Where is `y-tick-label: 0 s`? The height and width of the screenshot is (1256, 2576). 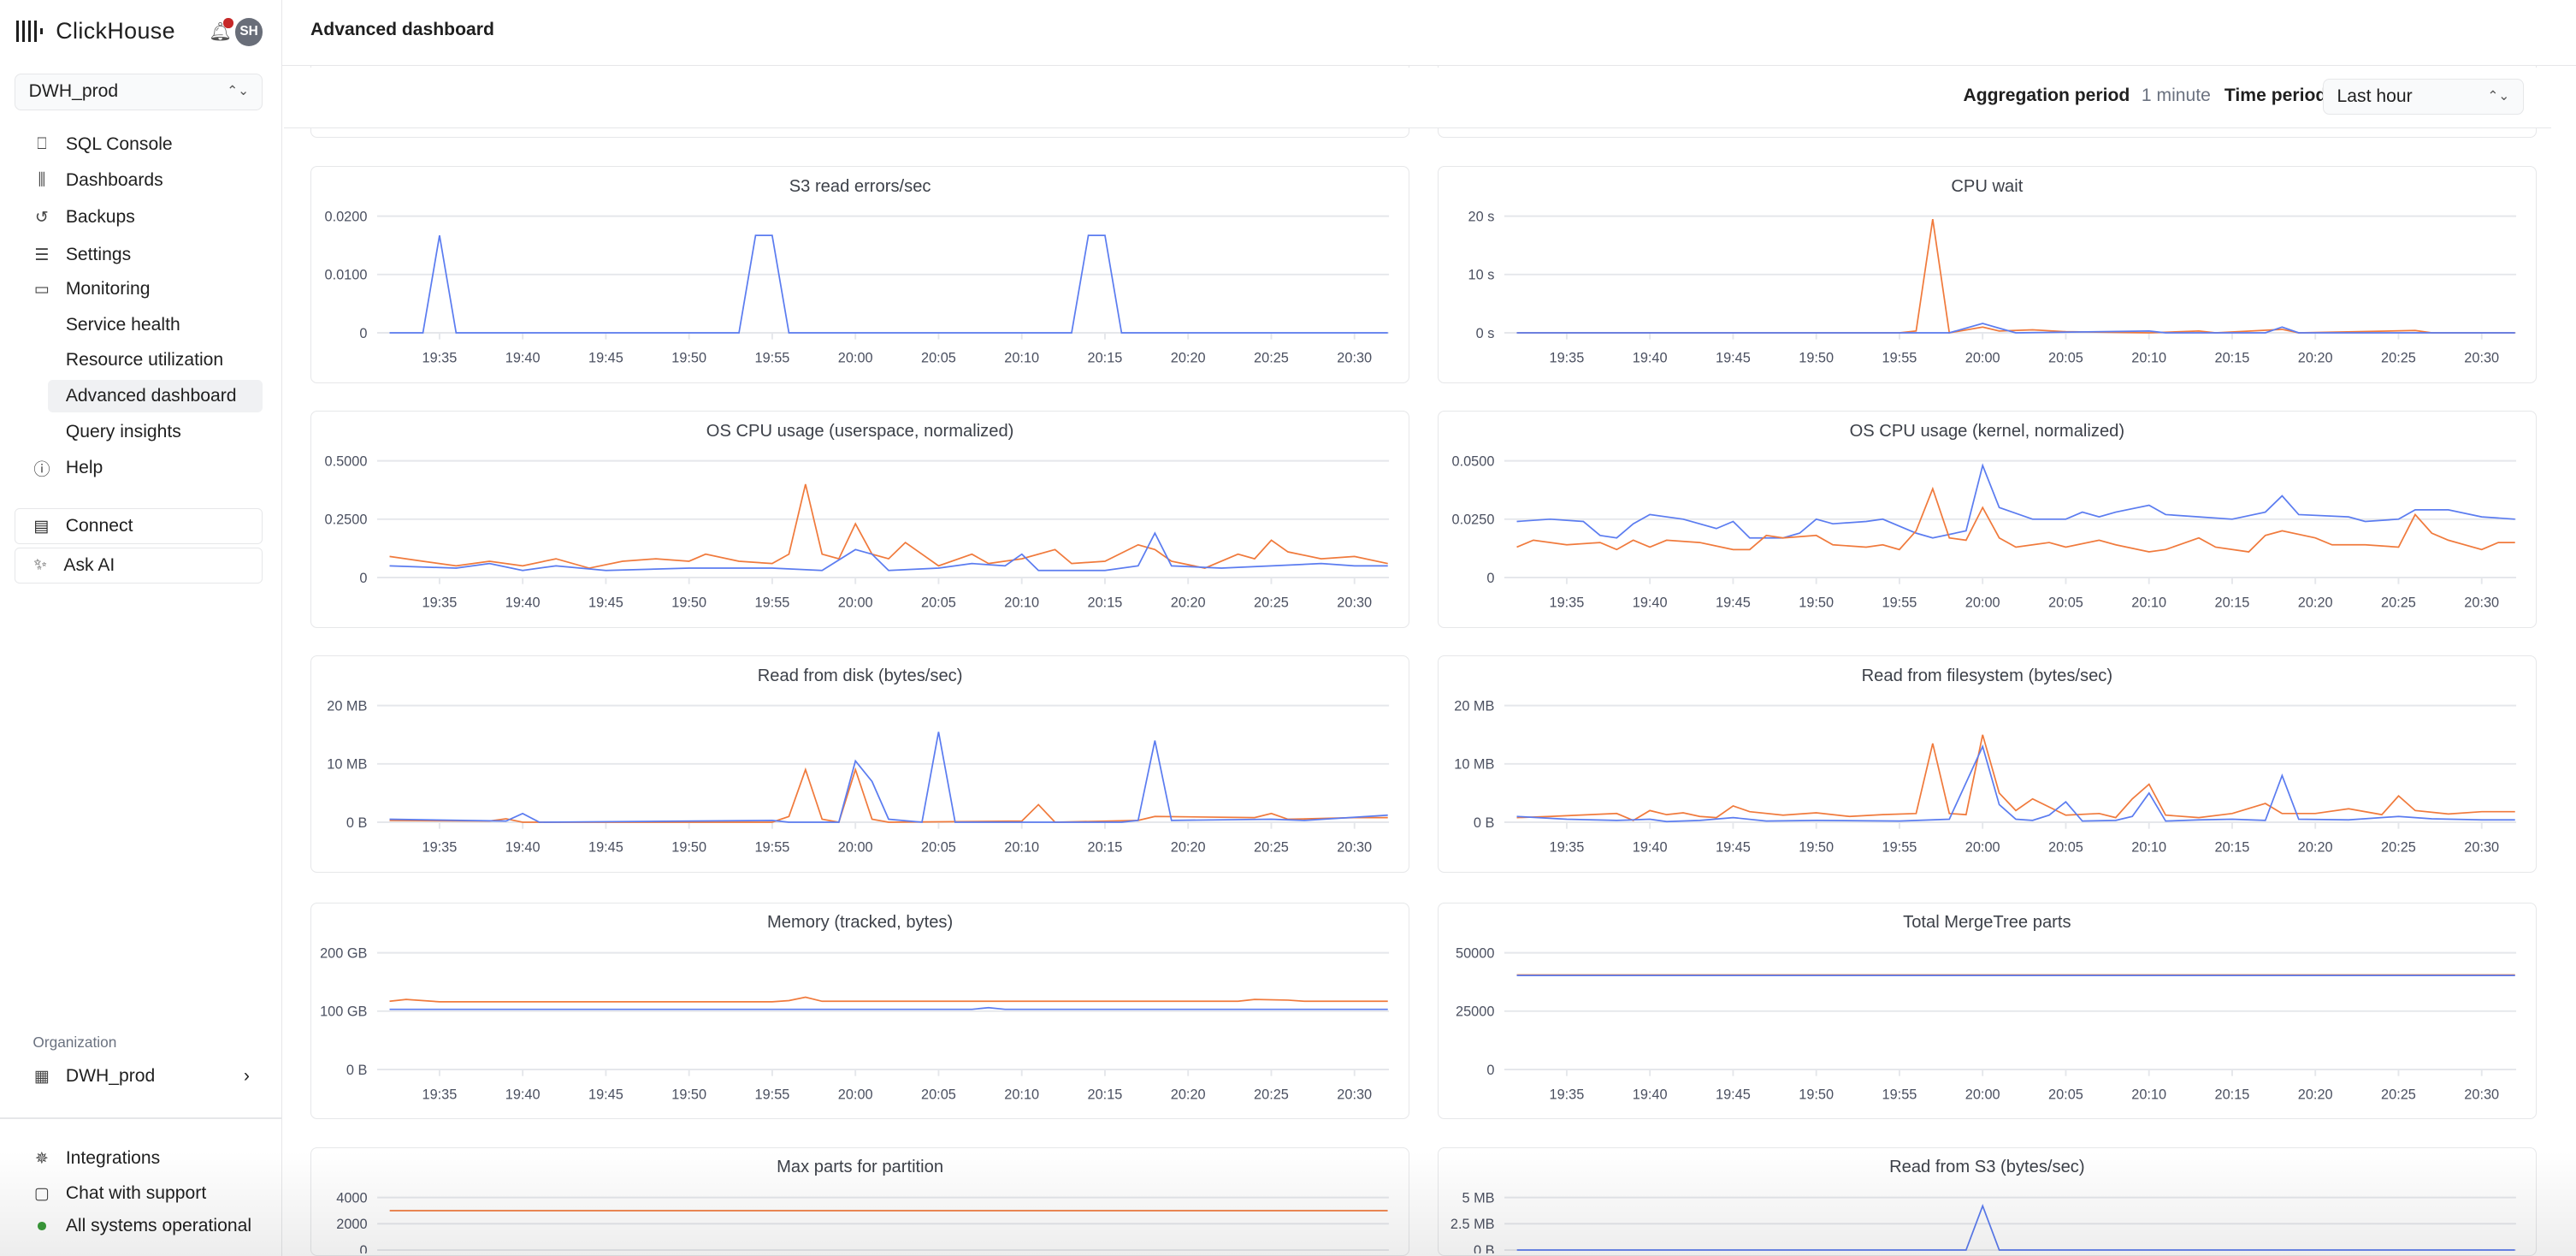 y-tick-label: 0 s is located at coordinates (1484, 333).